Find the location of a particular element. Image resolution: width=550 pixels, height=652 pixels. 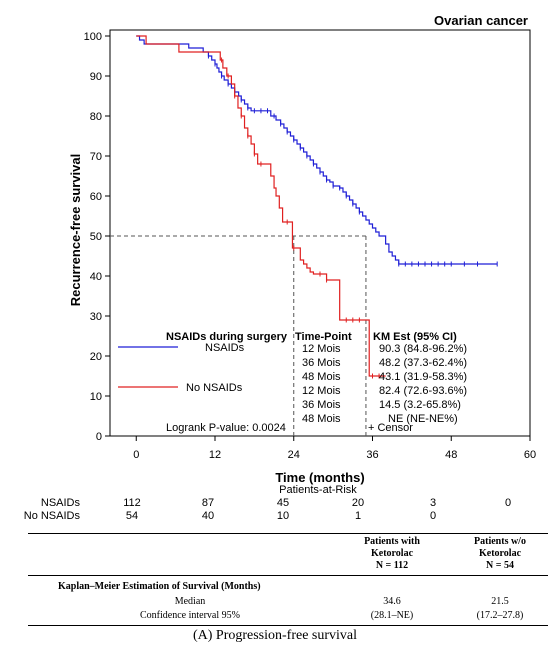

x-tick-label: 12 is located at coordinates (215, 455).